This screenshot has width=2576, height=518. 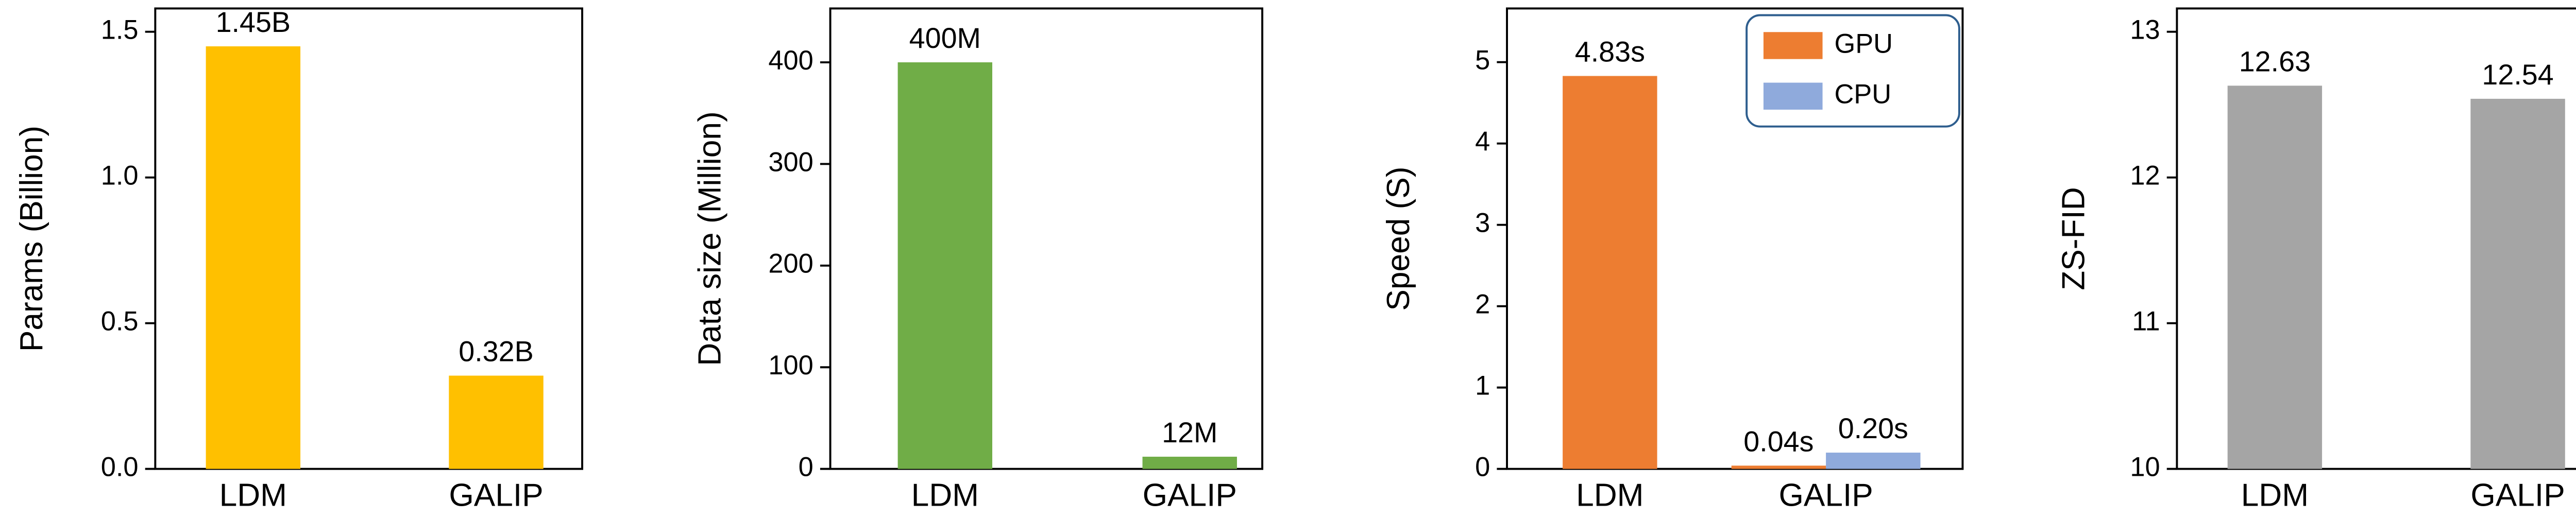 I want to click on y-tick-label: 4, so click(x=1482, y=142).